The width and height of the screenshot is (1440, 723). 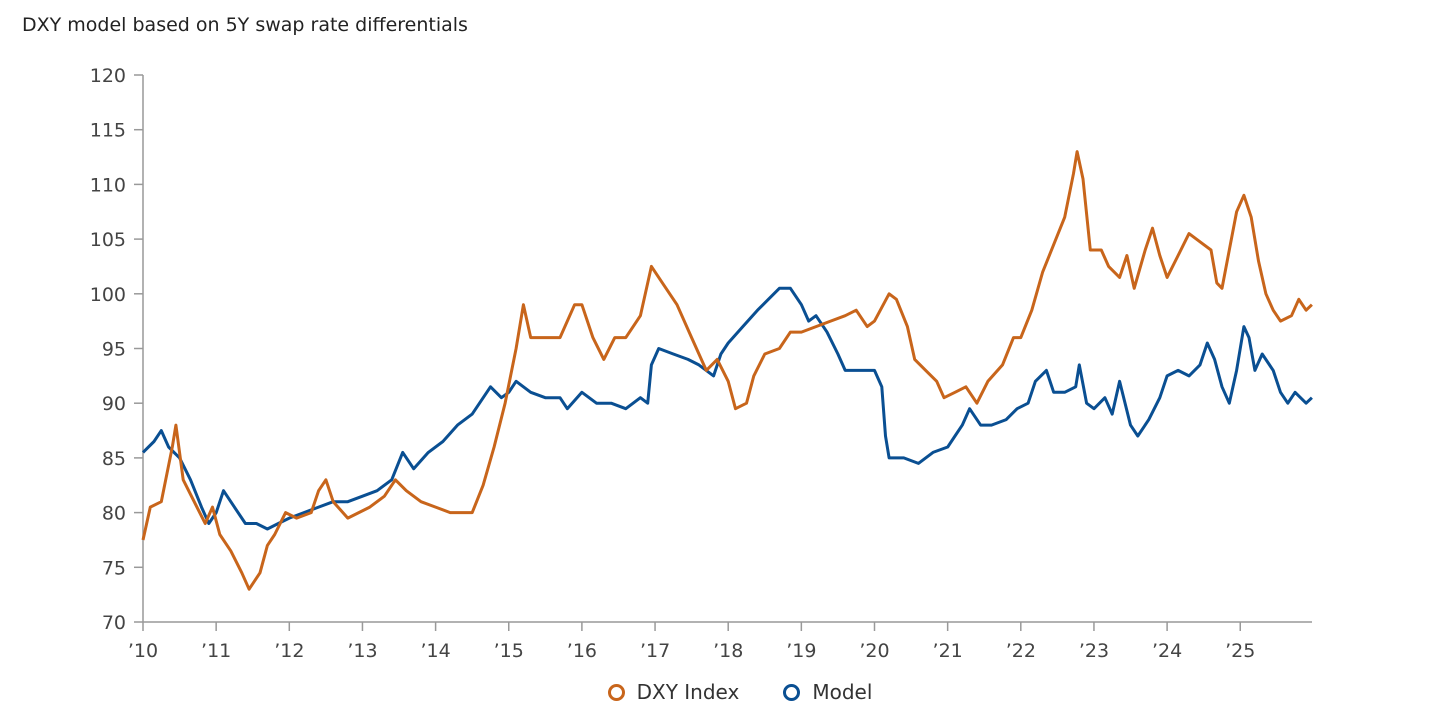 What do you see at coordinates (655, 651) in the screenshot?
I see `x-tick-label: ’17` at bounding box center [655, 651].